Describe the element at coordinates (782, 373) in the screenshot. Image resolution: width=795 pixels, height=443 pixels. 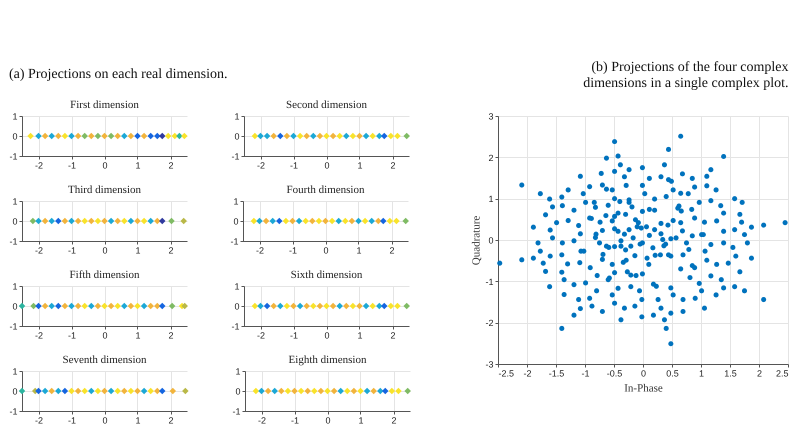
I see `x-tick-label: 2.5` at that location.